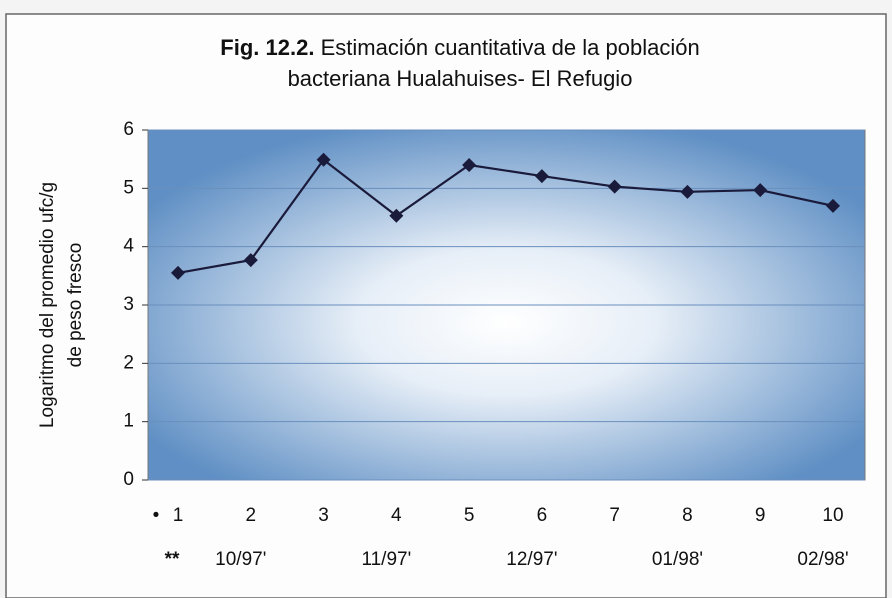 Image resolution: width=892 pixels, height=598 pixels. What do you see at coordinates (687, 515) in the screenshot?
I see `x-tick-label: 8` at bounding box center [687, 515].